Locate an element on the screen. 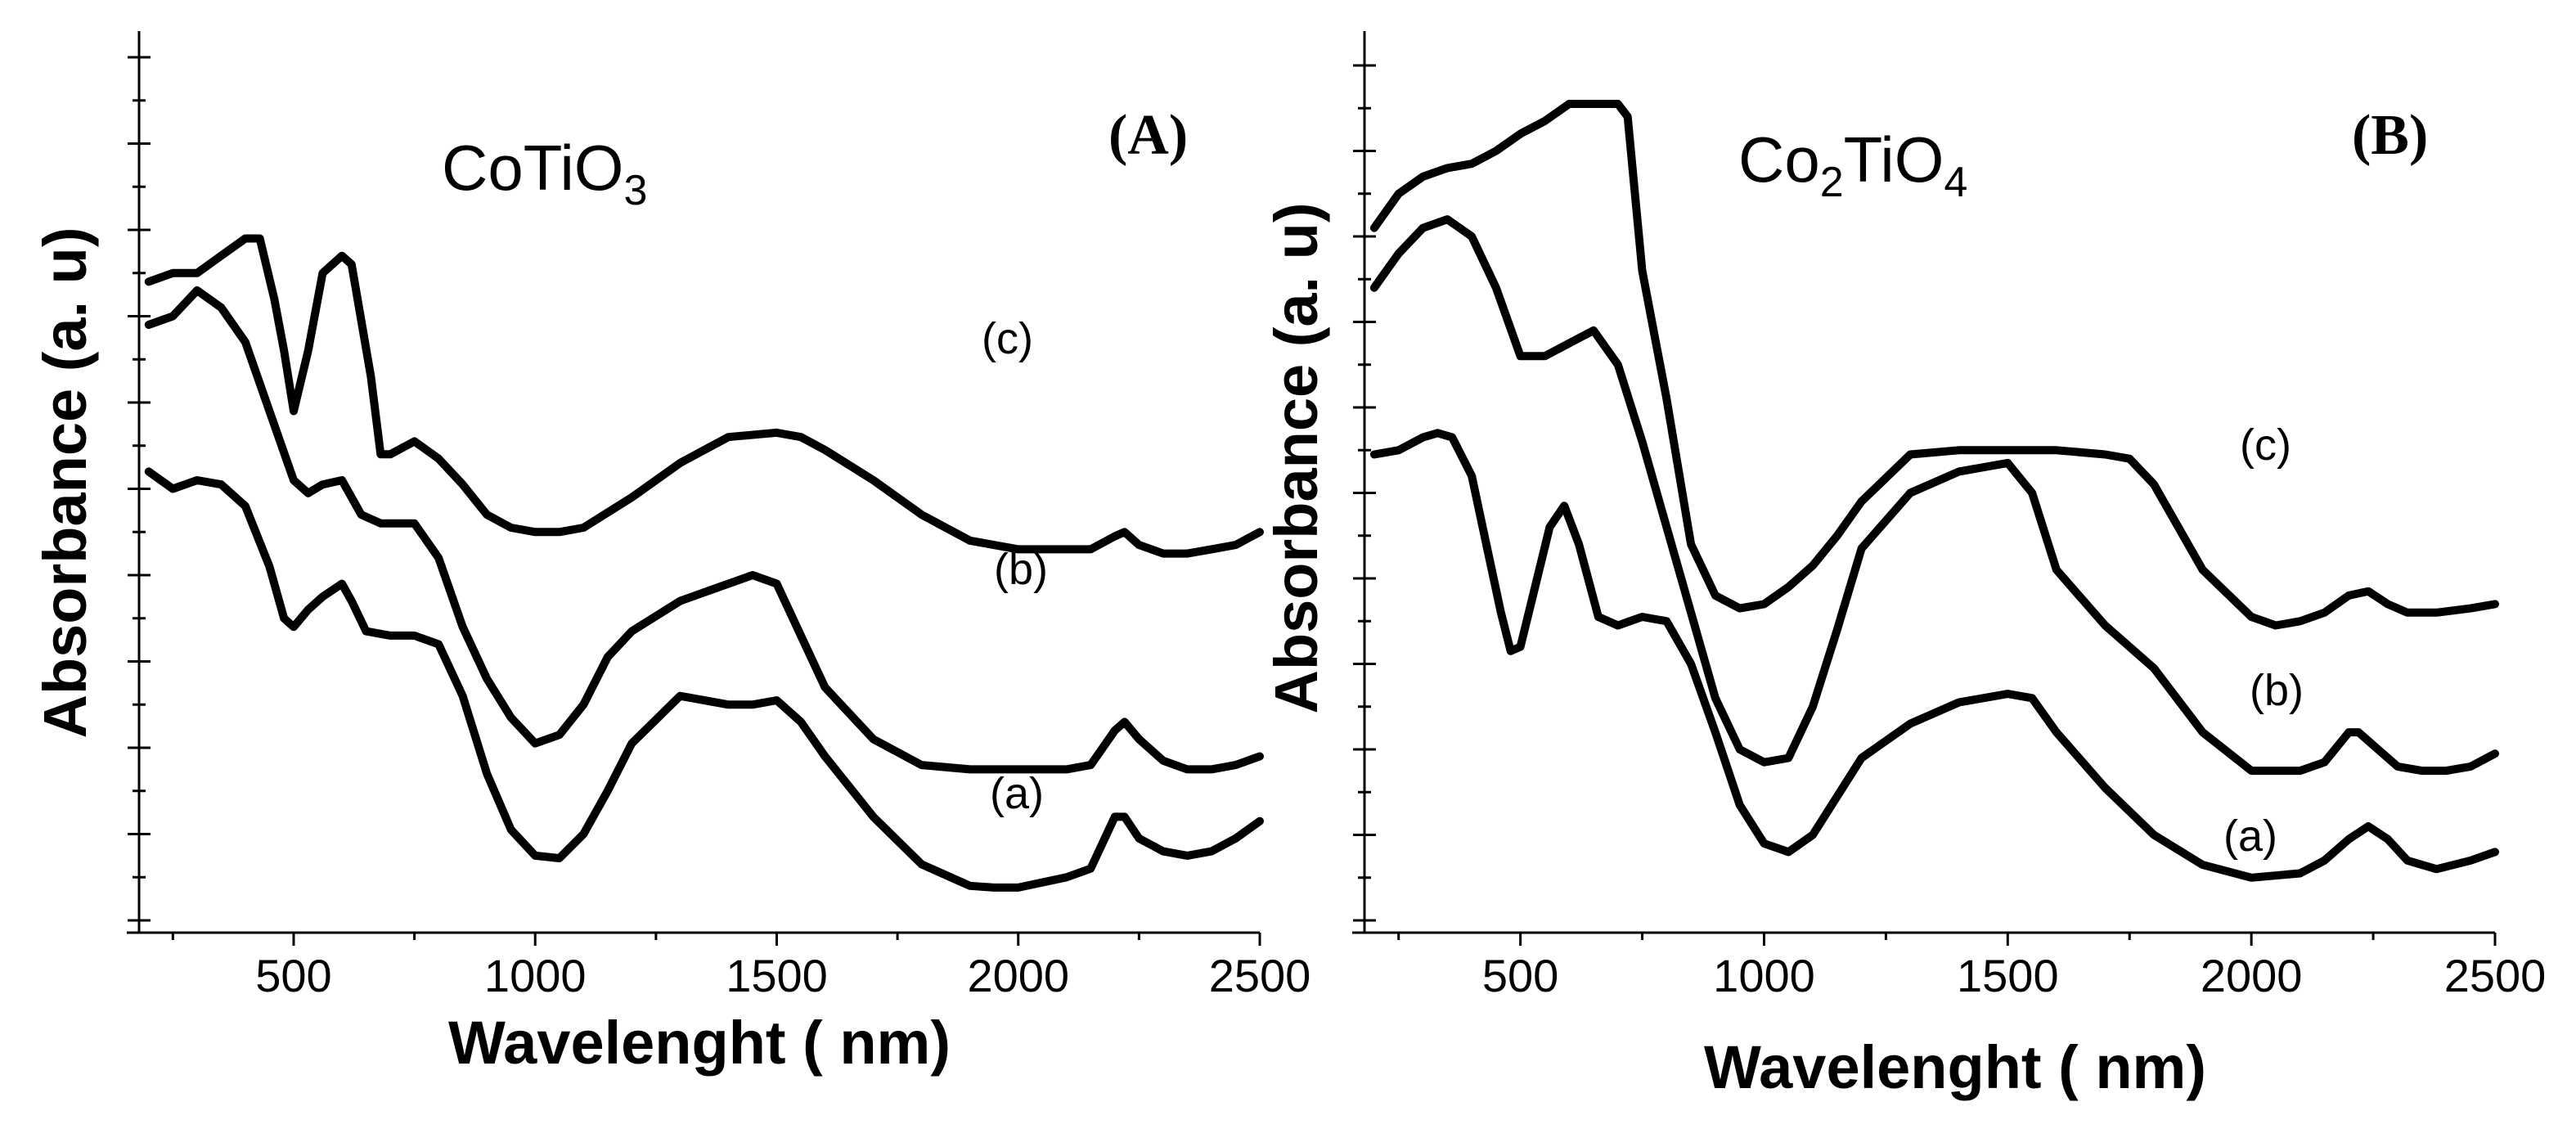 This screenshot has height=1129, width=2576. panel-b-label: (B) is located at coordinates (2390, 135).